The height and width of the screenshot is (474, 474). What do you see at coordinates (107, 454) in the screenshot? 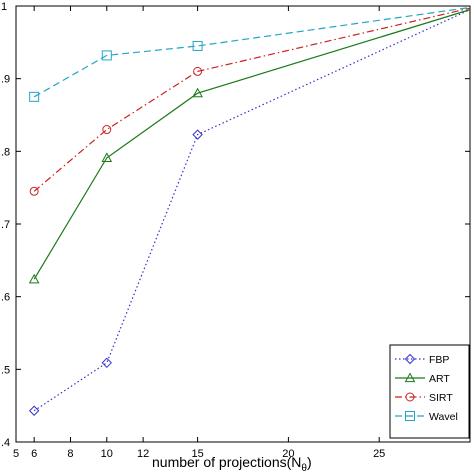
I see `x-tick-label: 10` at bounding box center [107, 454].